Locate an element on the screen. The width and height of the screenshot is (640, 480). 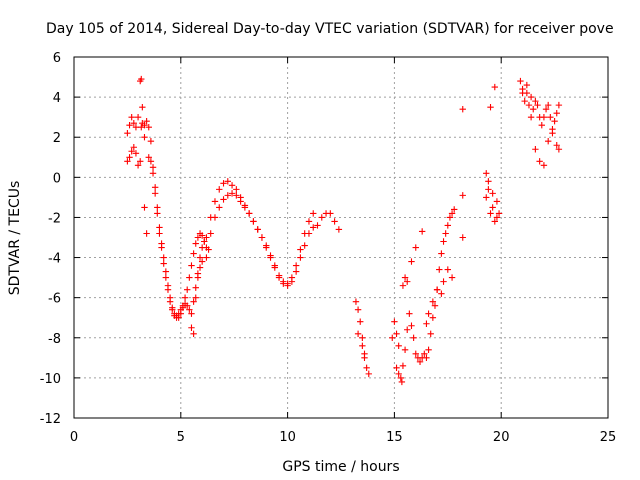
y-tick-label: -12 is located at coordinates (50, 419).